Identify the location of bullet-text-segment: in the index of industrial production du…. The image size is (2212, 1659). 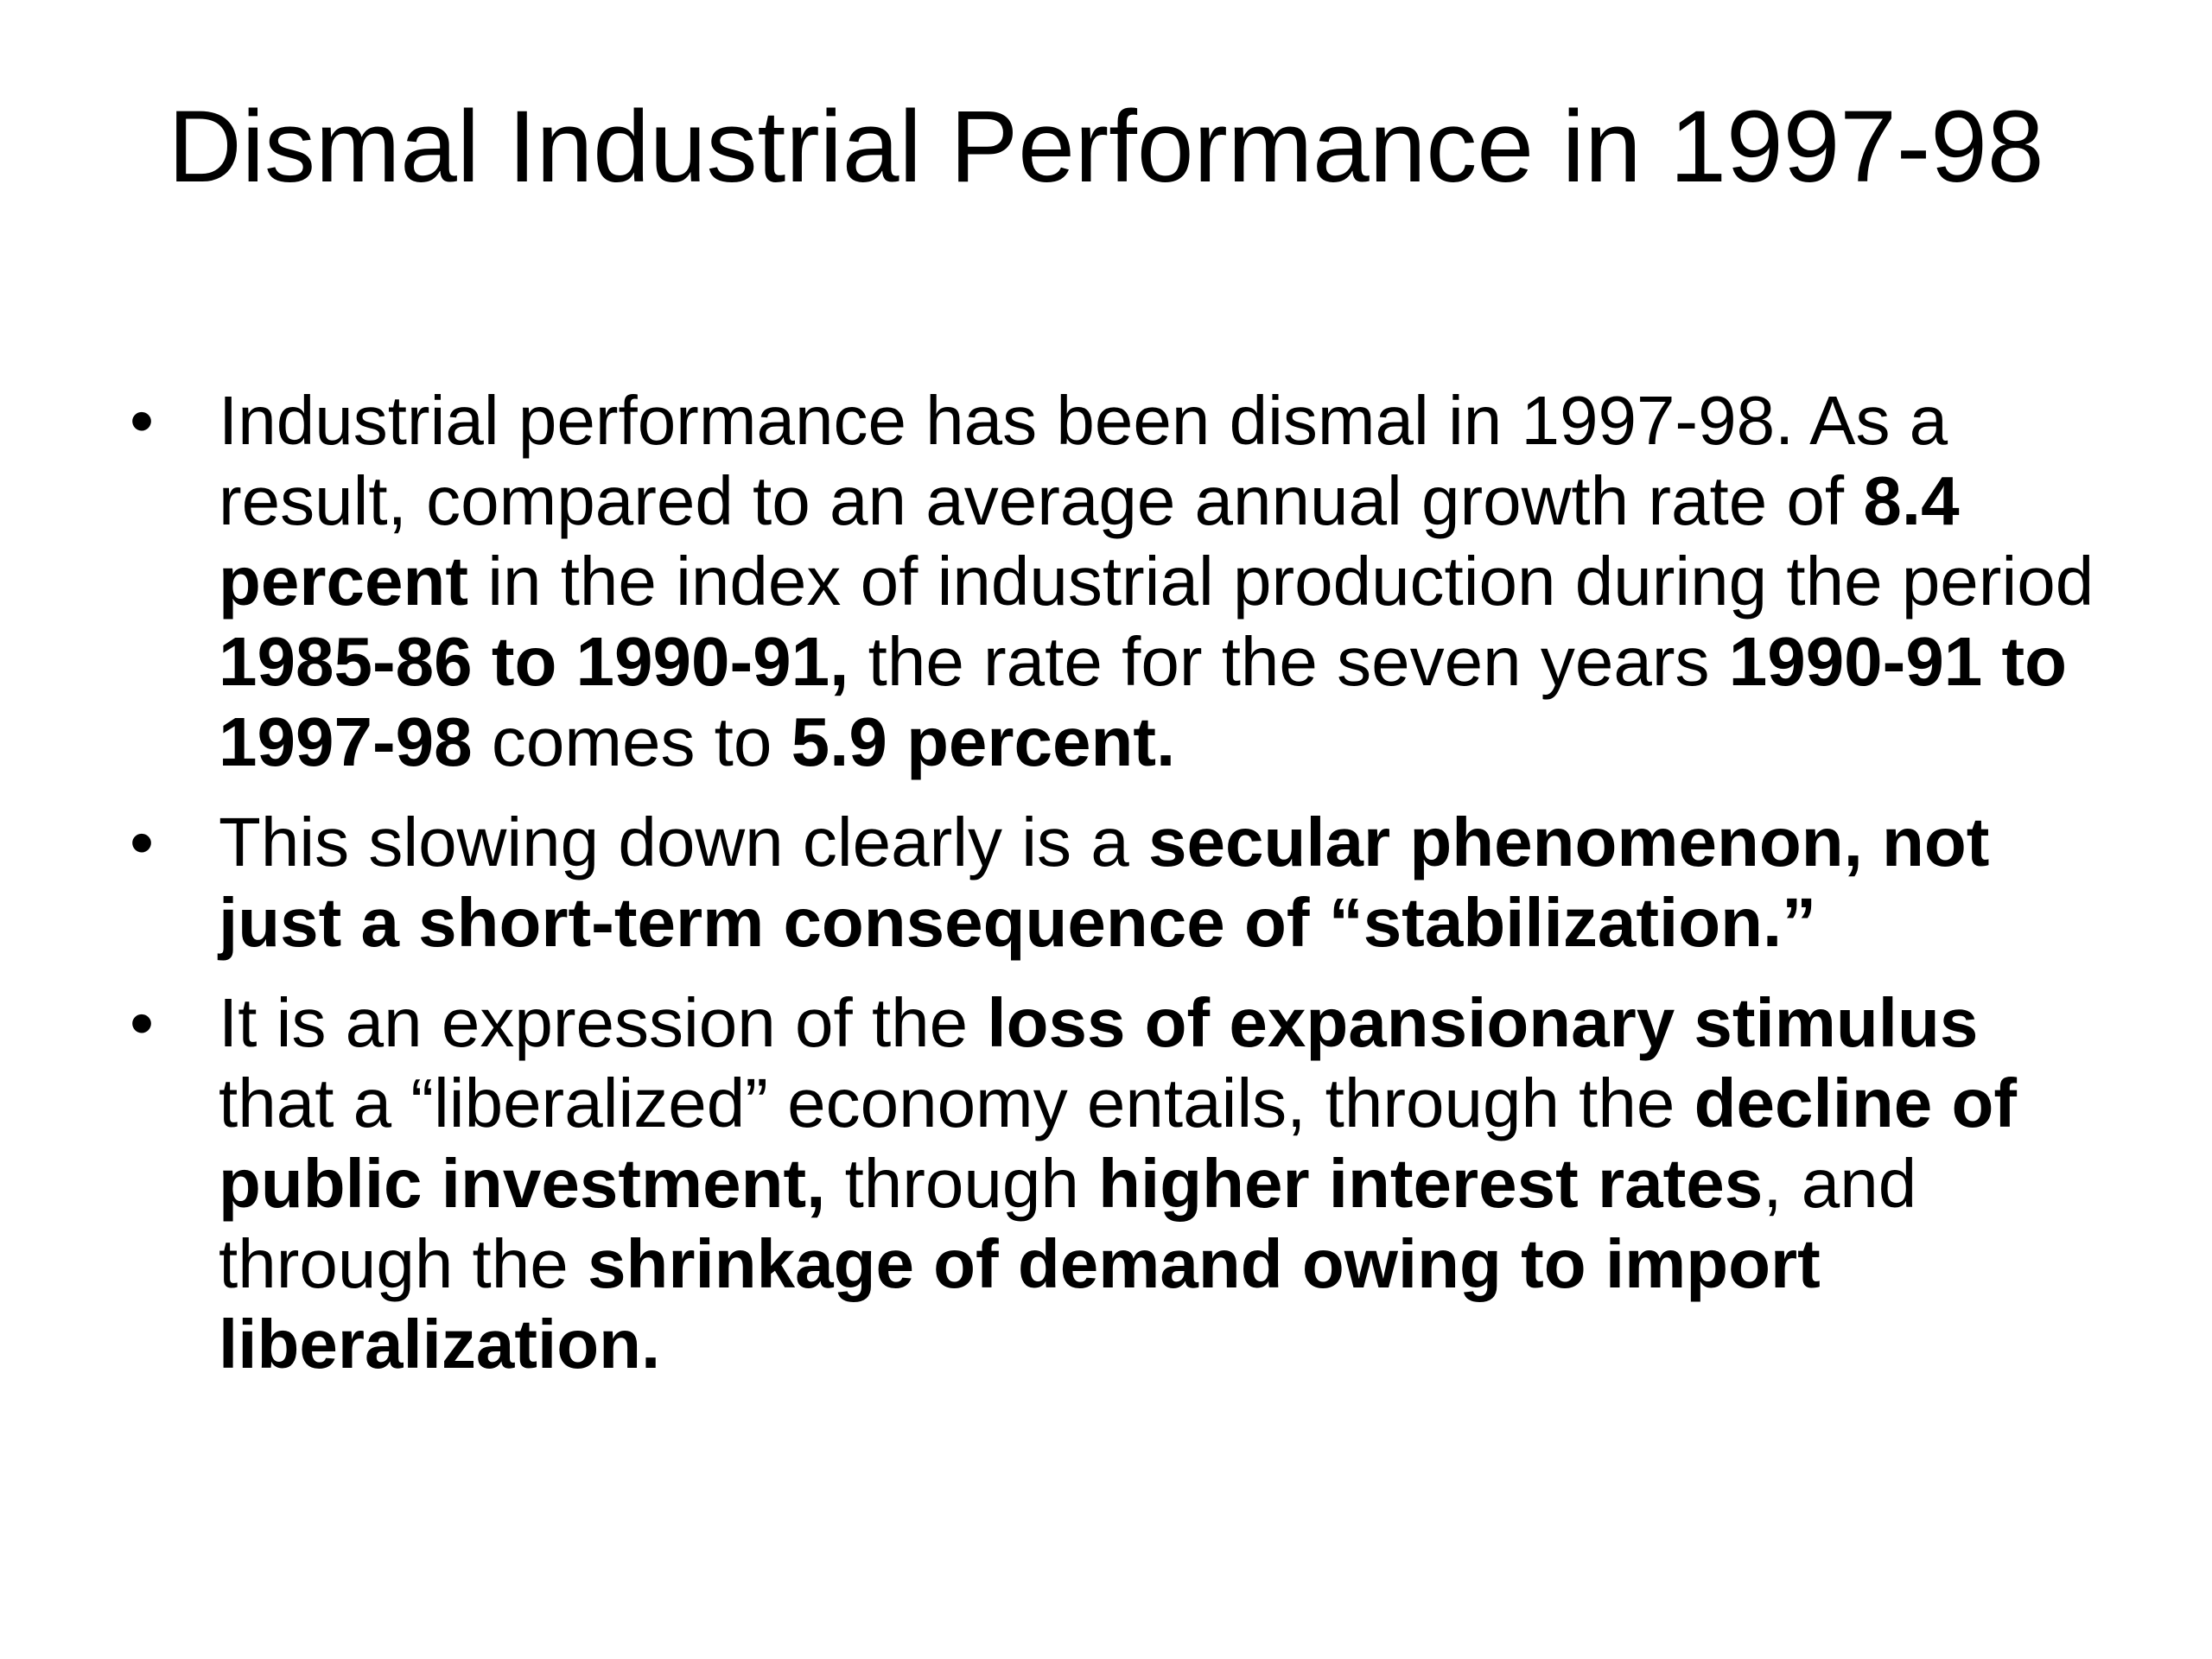
(1280, 581).